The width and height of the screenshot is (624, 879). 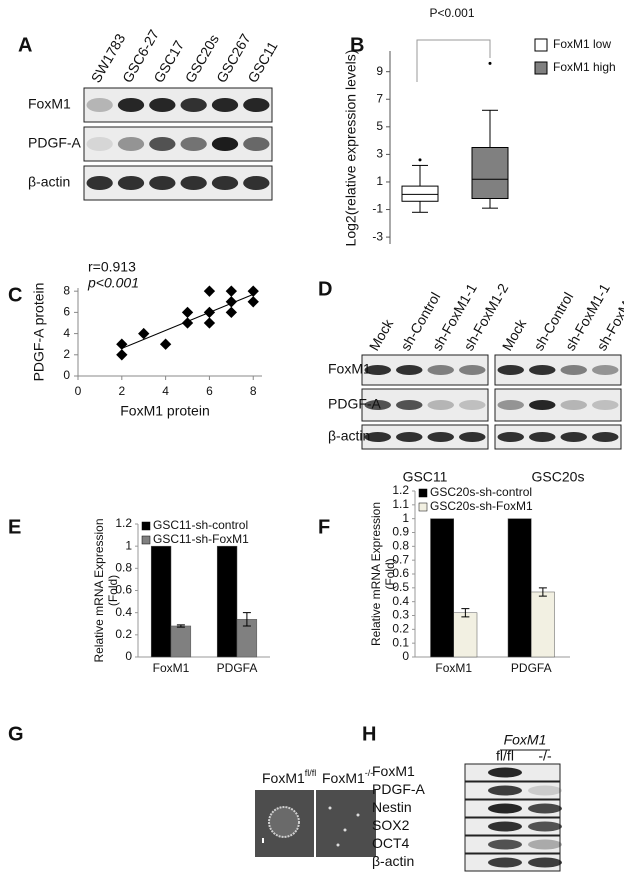 I want to click on row-label: OCT4, so click(x=391, y=843).